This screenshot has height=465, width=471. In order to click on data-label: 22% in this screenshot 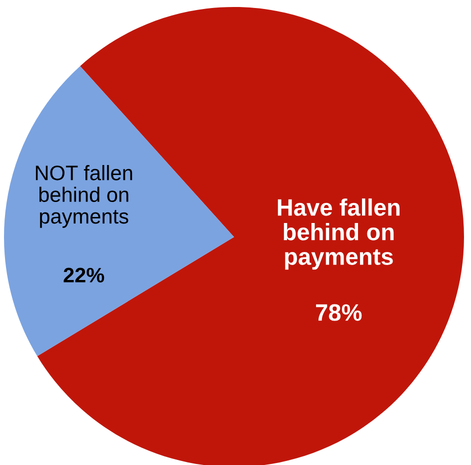, I will do `click(84, 275)`.